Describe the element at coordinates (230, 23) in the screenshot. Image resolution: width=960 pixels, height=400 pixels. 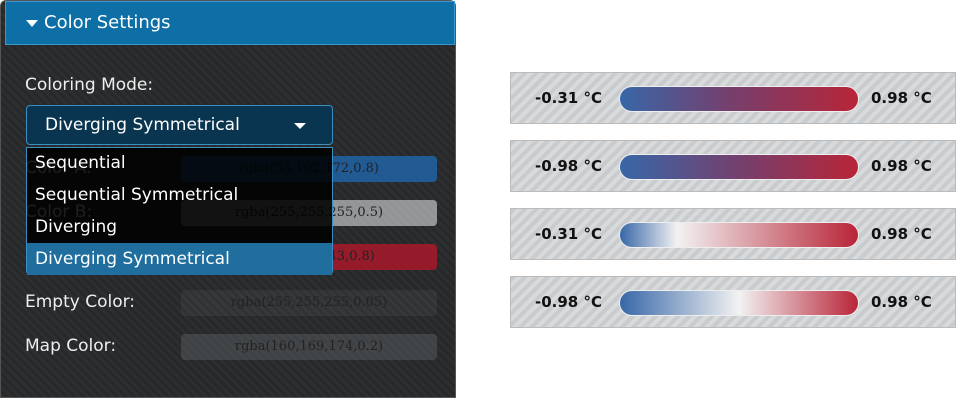
I see `panel-header: Color Settings` at that location.